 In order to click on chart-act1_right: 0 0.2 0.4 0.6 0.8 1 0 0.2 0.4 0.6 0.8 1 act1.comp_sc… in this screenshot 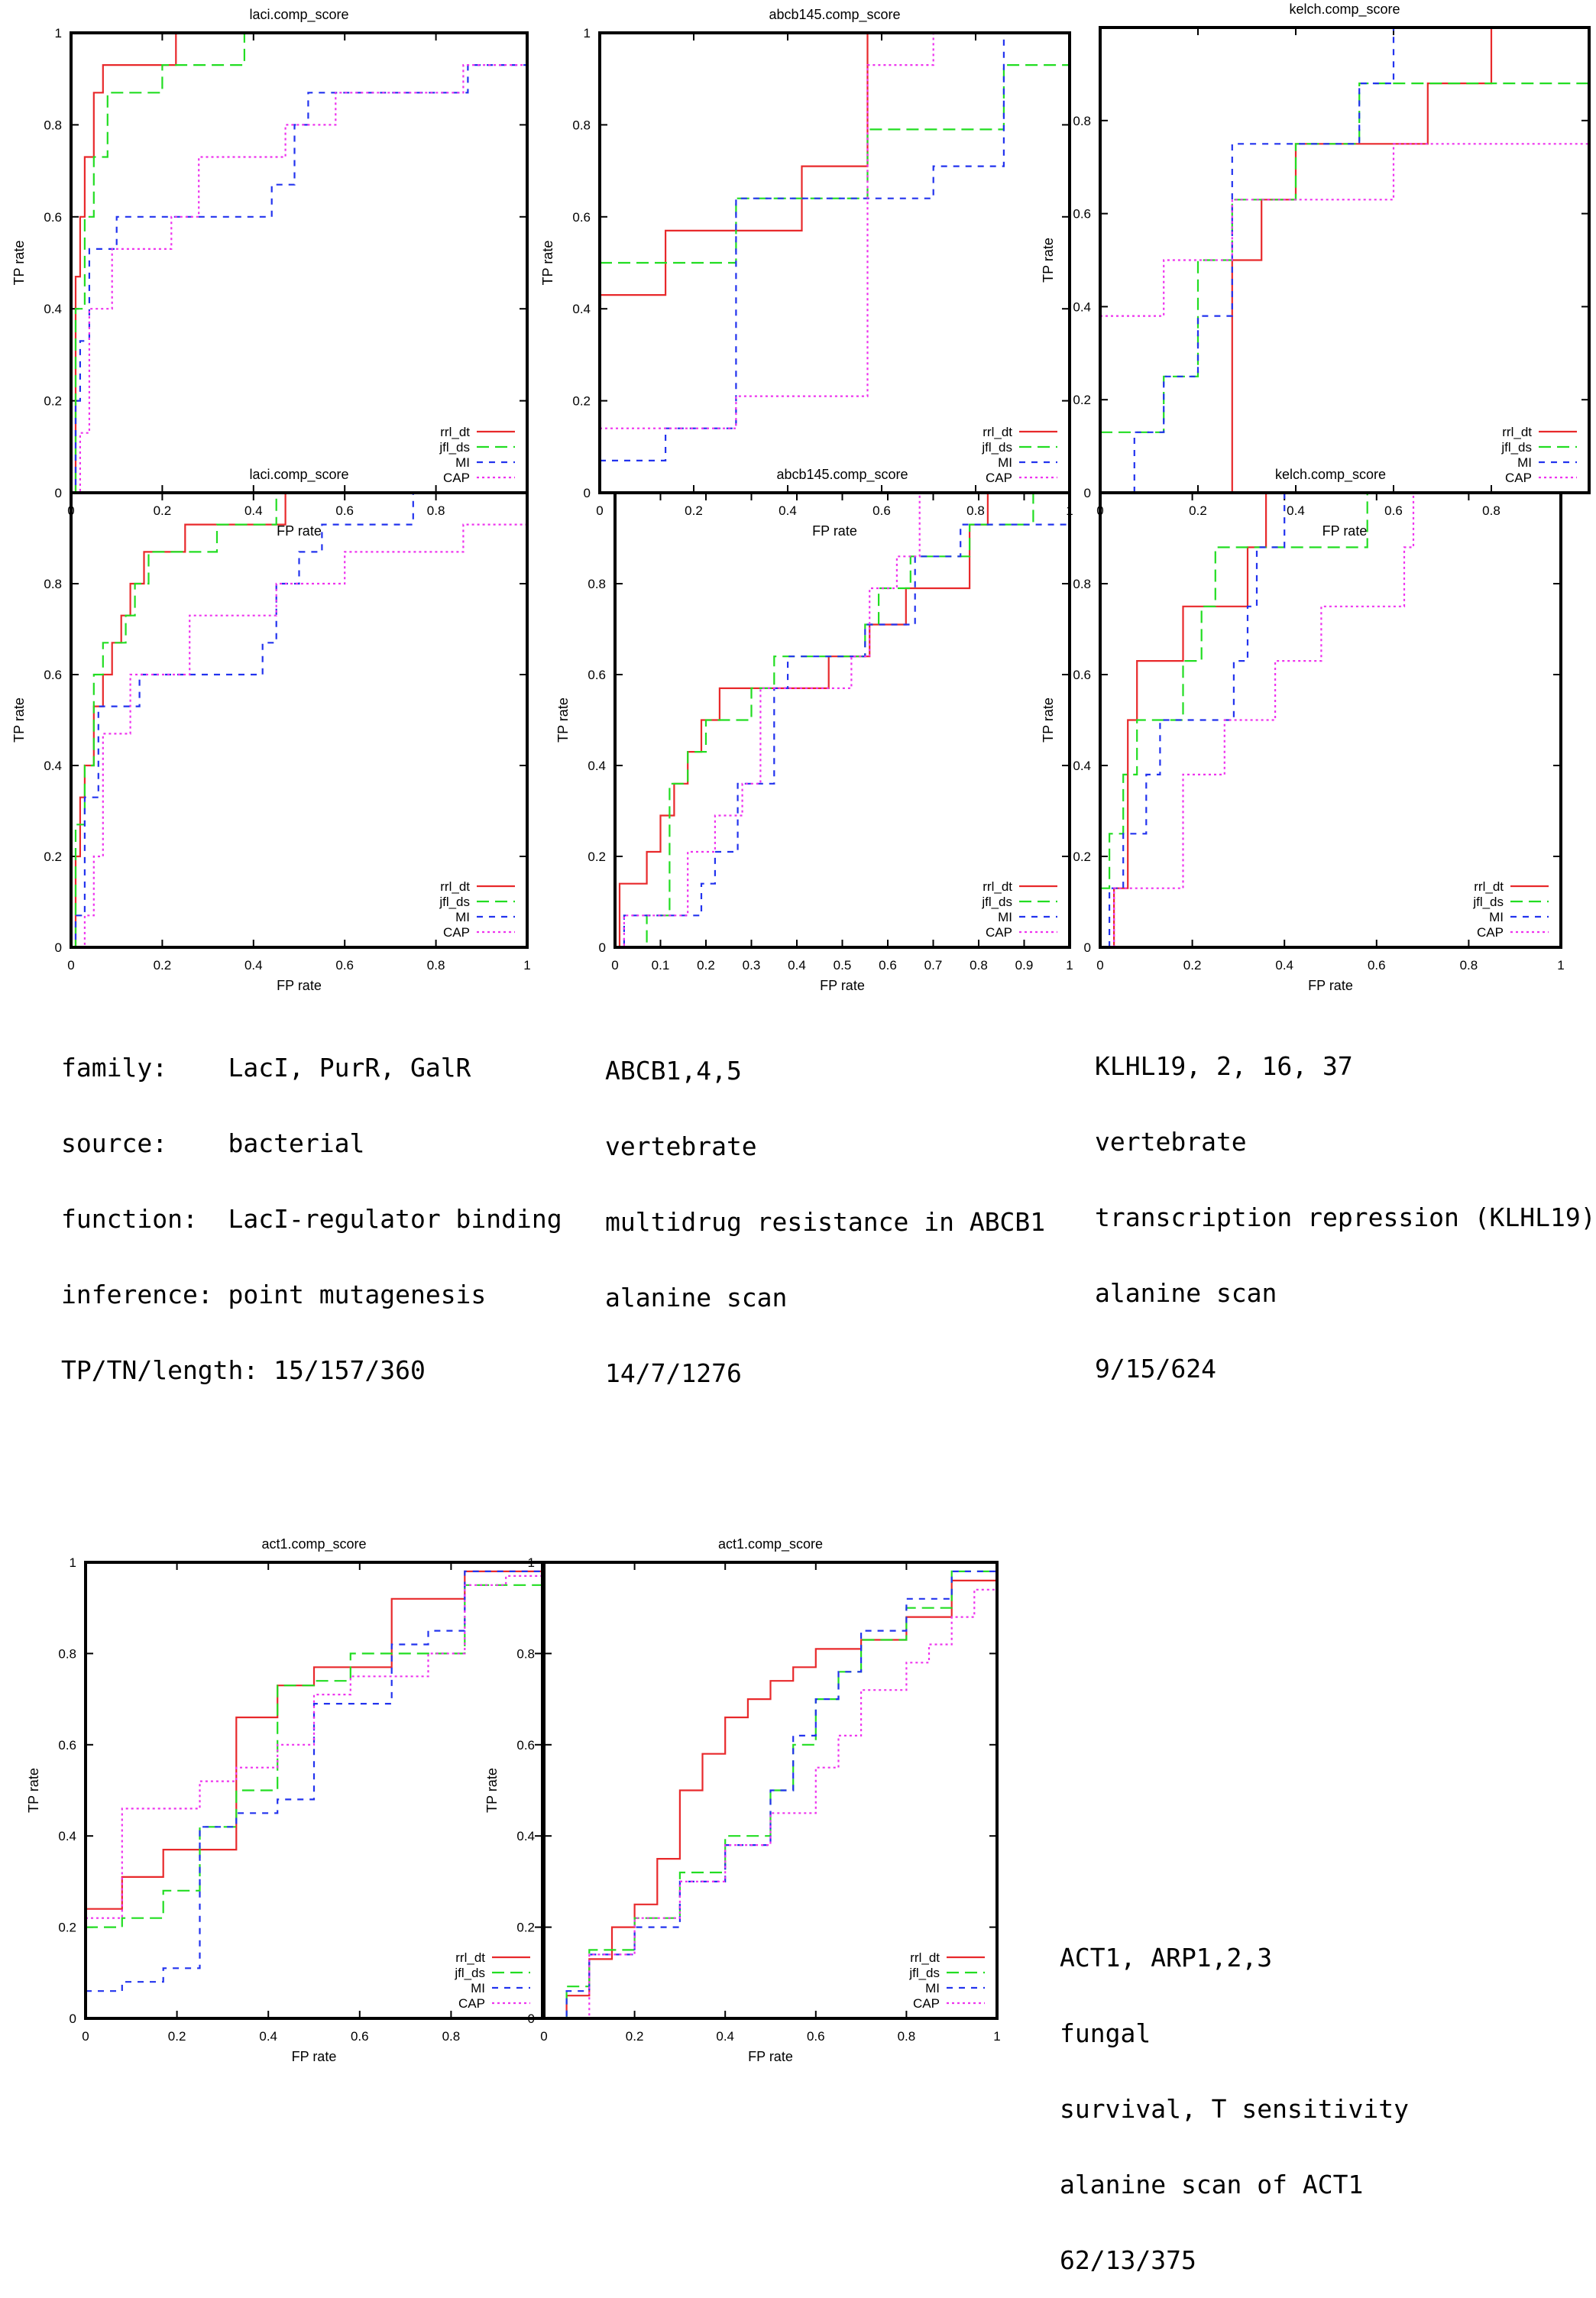, I will do `click(742, 1800)`.